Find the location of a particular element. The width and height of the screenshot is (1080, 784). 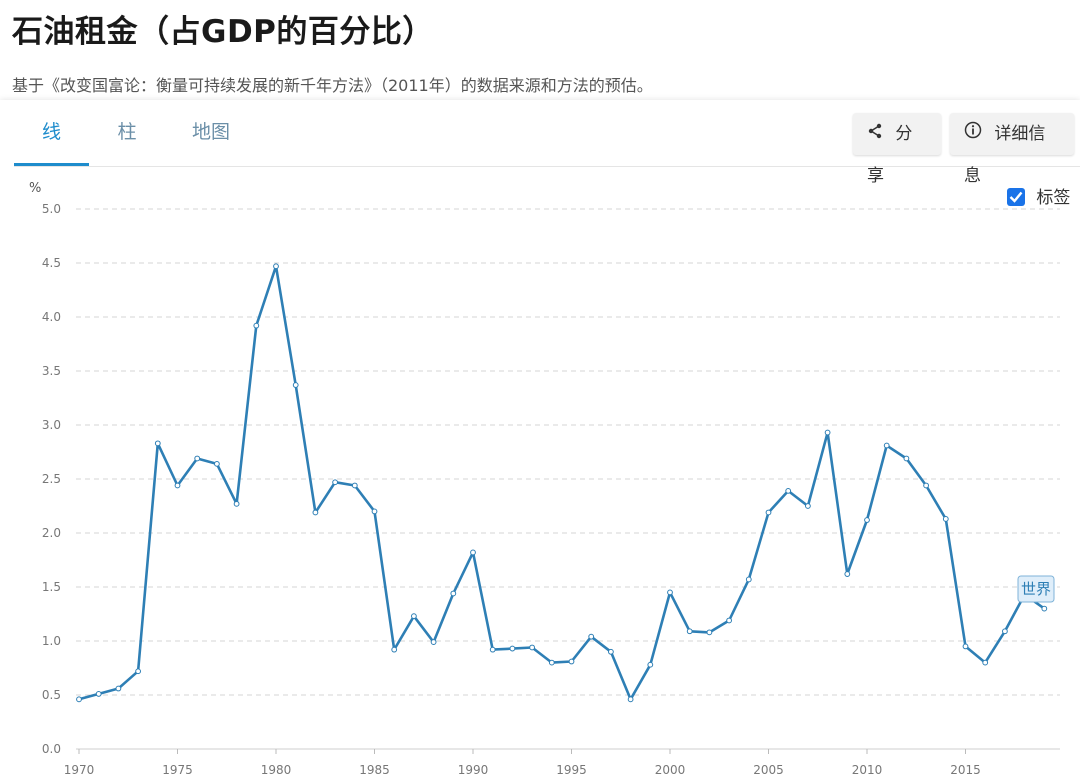

share-button: 分享 is located at coordinates (897, 149).